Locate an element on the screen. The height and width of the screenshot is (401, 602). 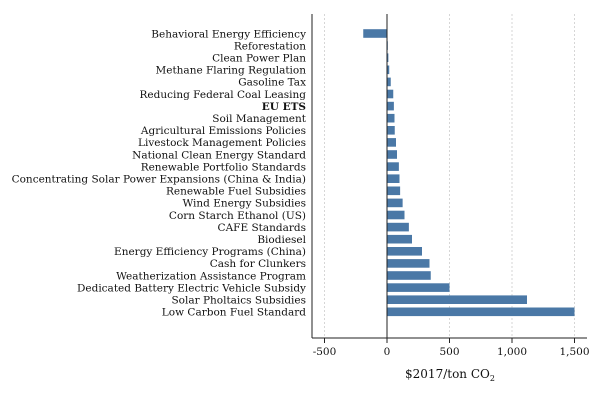
x-tick-label-3: 1,000 is located at coordinates (512, 352).